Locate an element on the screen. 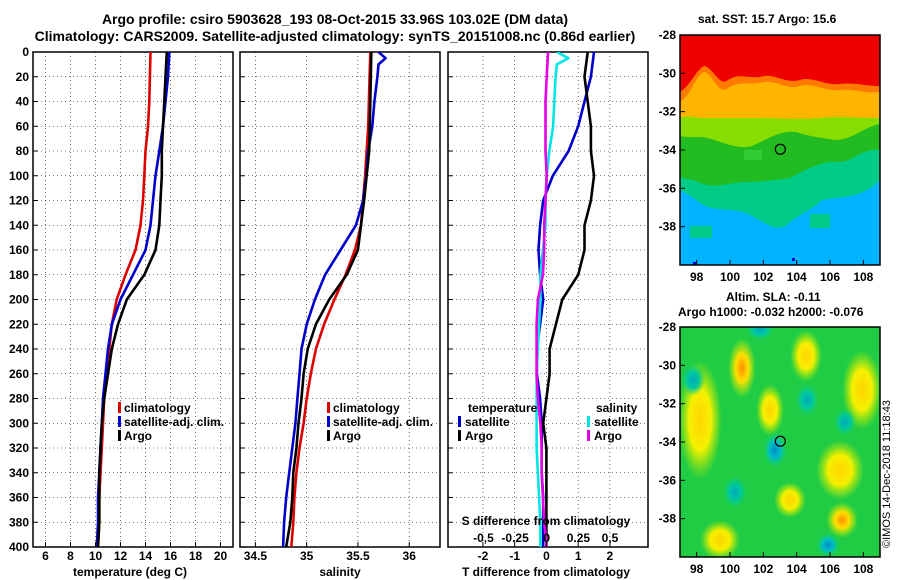 This screenshot has height=580, width=900. legend-argo: Argo is located at coordinates (138, 436).